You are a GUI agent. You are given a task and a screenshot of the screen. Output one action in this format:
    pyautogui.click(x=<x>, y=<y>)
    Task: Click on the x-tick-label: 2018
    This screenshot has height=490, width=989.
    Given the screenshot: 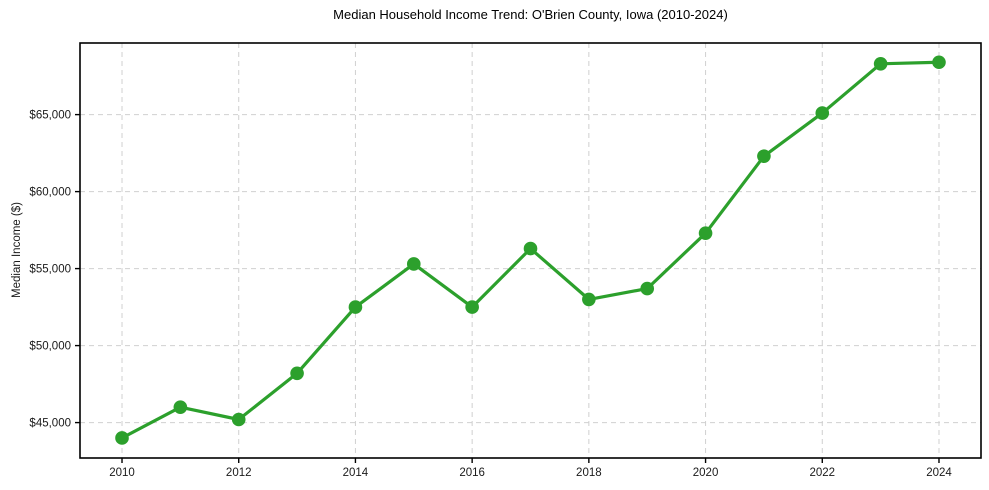 What is the action you would take?
    pyautogui.click(x=589, y=473)
    